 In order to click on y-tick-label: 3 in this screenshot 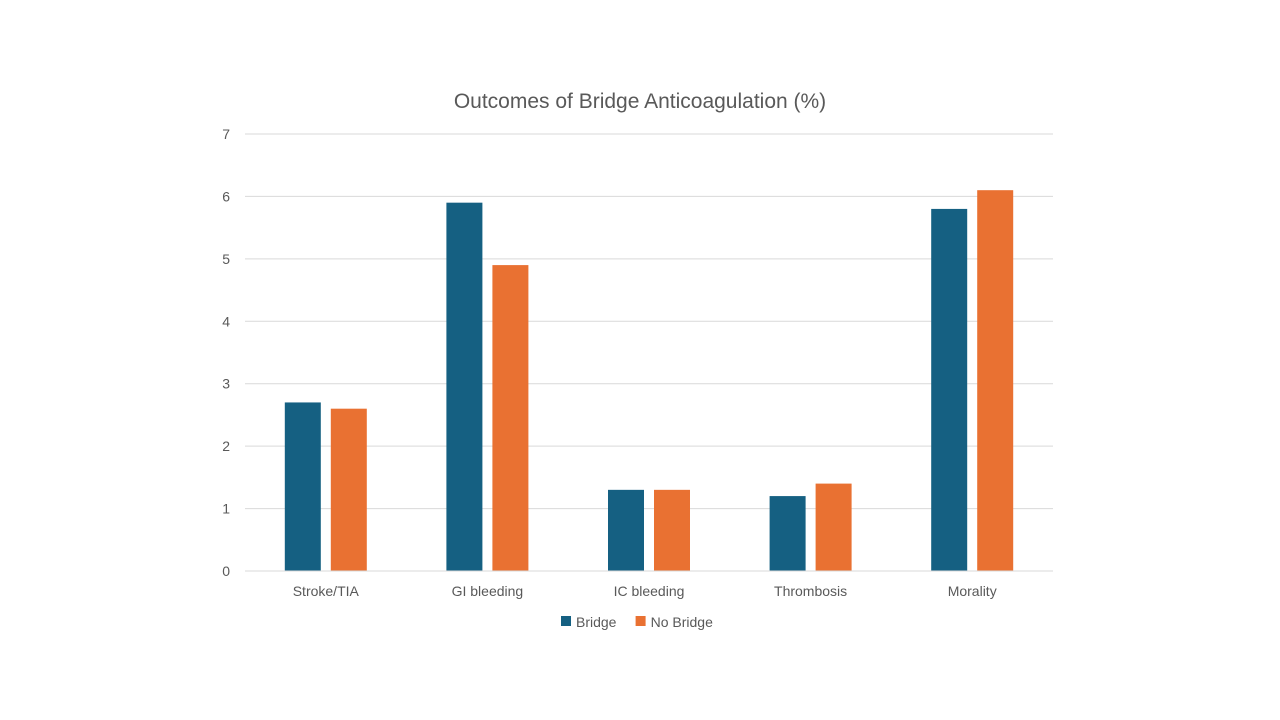, I will do `click(226, 384)`.